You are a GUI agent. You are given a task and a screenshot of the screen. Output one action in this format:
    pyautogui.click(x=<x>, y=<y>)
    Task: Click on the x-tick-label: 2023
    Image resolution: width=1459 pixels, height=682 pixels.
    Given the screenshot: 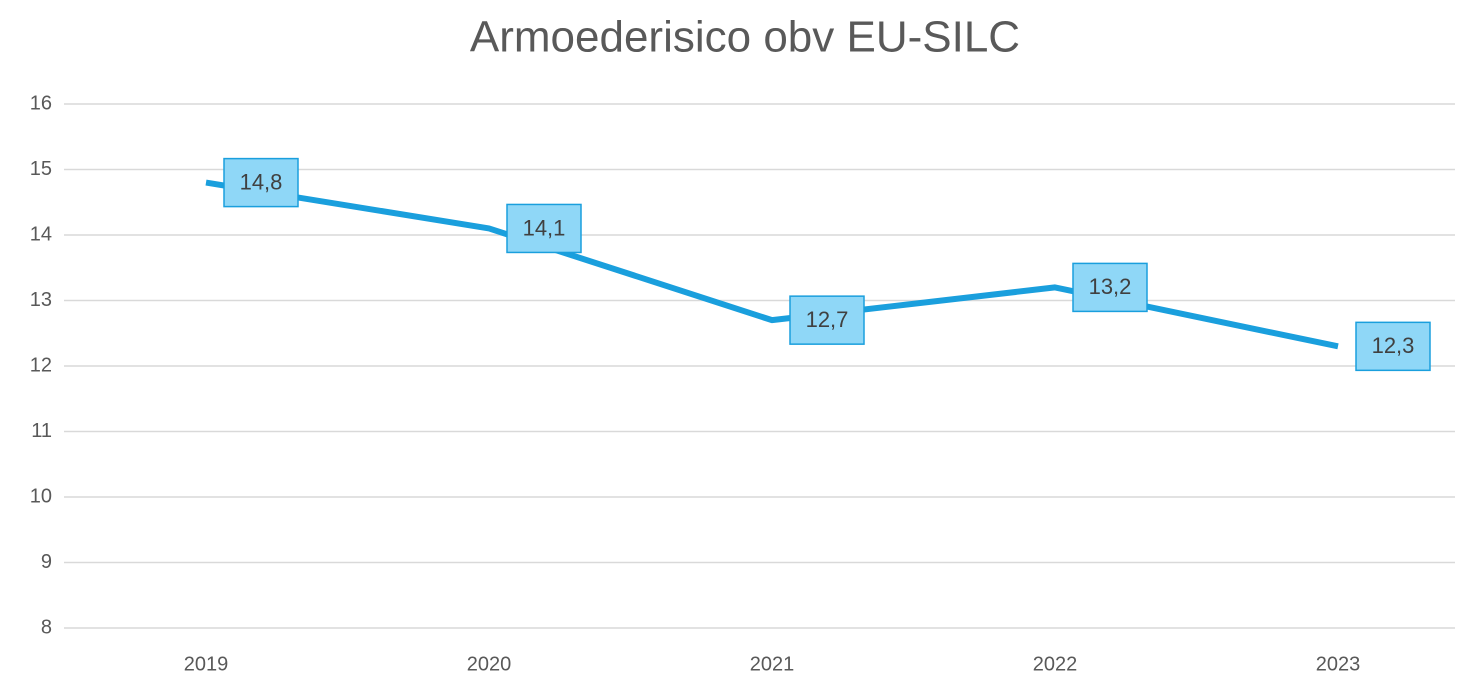 What is the action you would take?
    pyautogui.click(x=1338, y=664)
    